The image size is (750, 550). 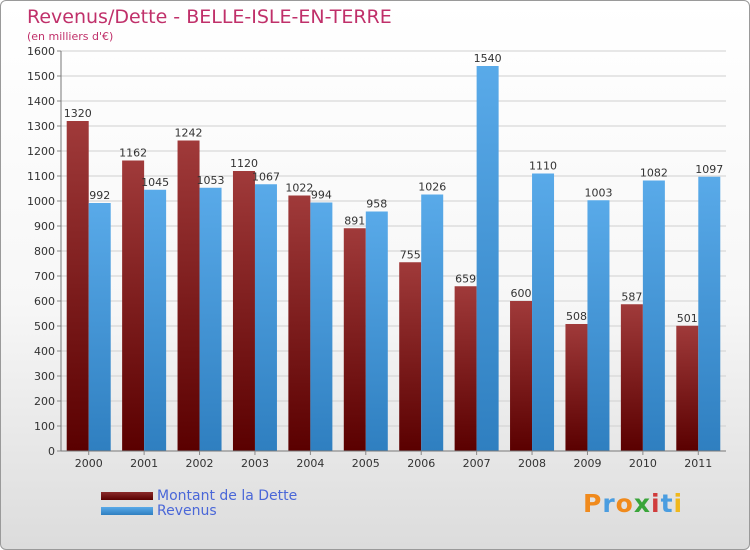 I want to click on data-label-revenue-2002: 1053, so click(x=211, y=180).